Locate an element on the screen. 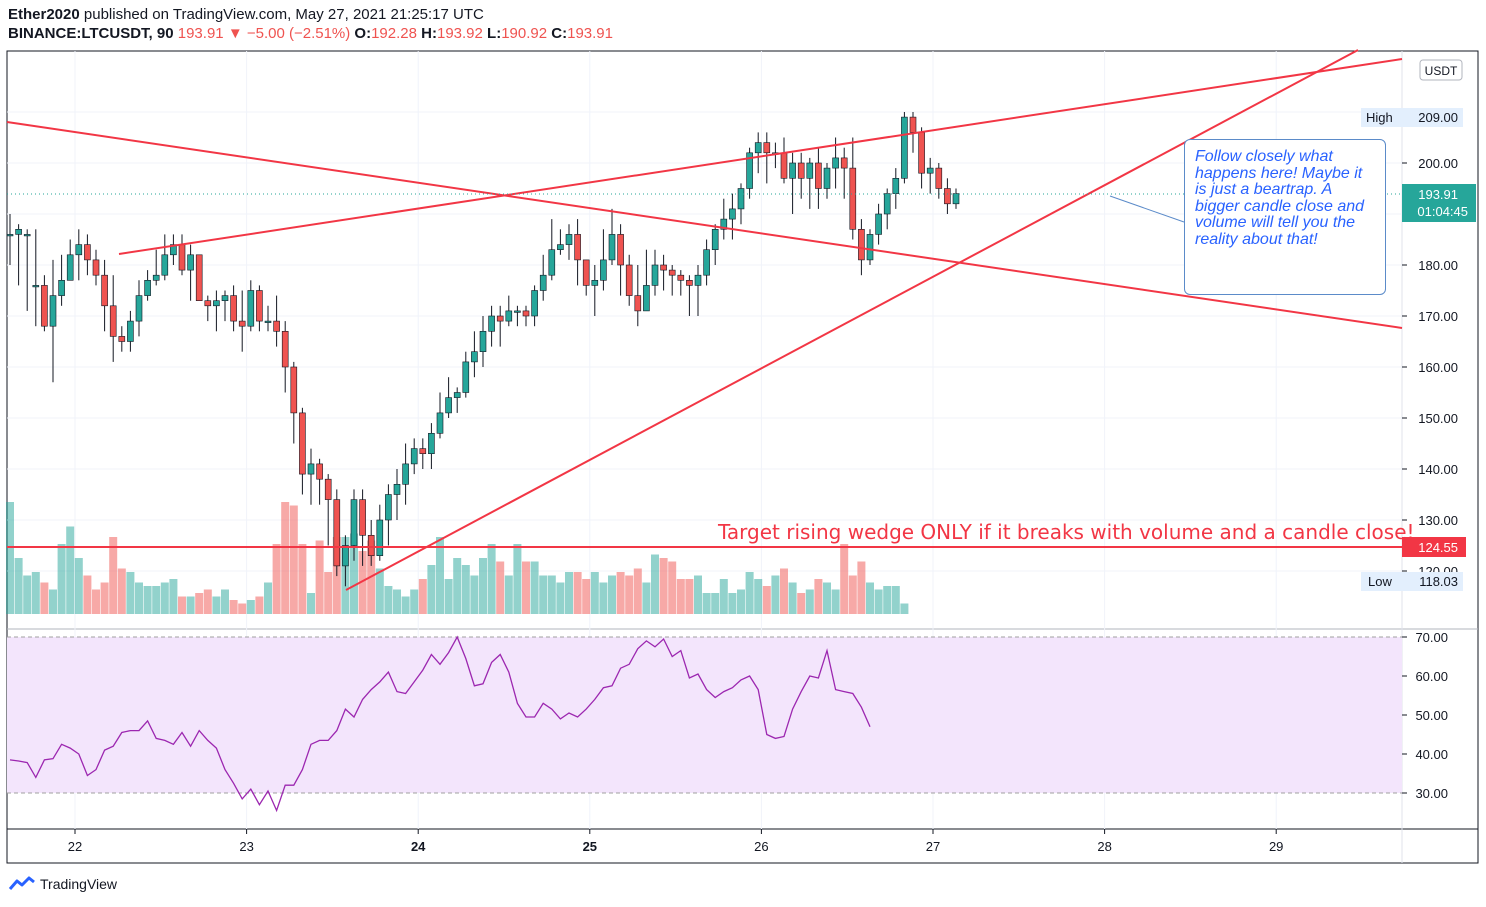  low-tag-label: Low is located at coordinates (1380, 581).